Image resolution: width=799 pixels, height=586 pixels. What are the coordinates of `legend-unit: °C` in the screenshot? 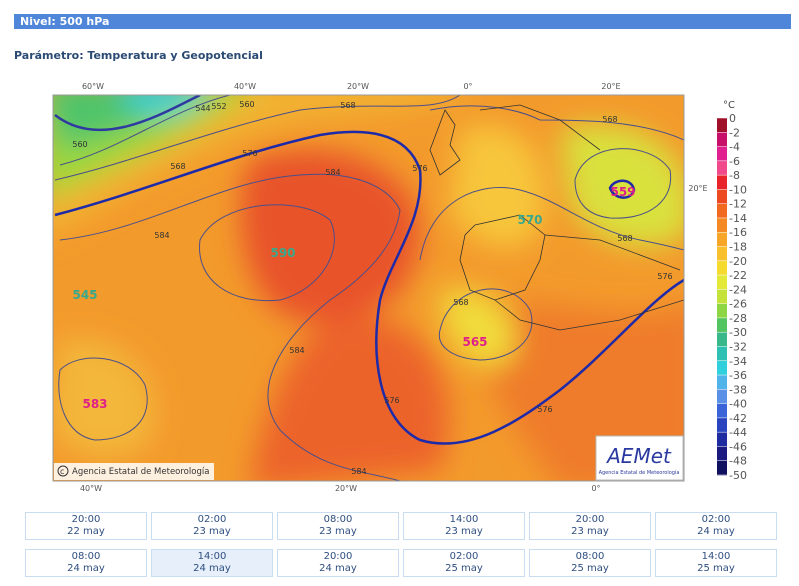 It's located at (729, 105).